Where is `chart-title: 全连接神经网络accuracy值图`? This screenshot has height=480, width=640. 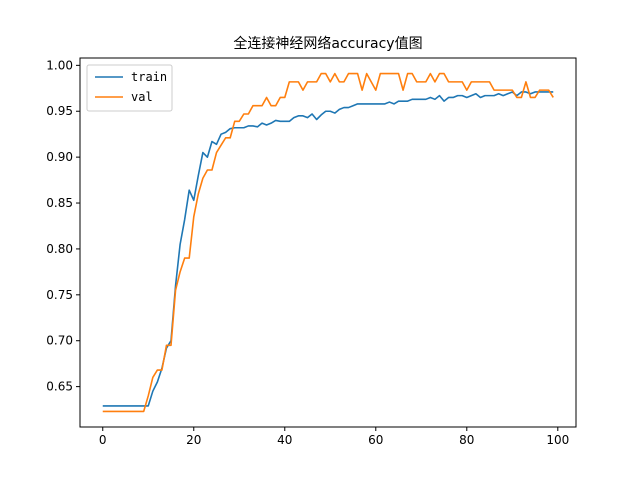
chart-title: 全连接神经网络accuracy值图 is located at coordinates (327, 43).